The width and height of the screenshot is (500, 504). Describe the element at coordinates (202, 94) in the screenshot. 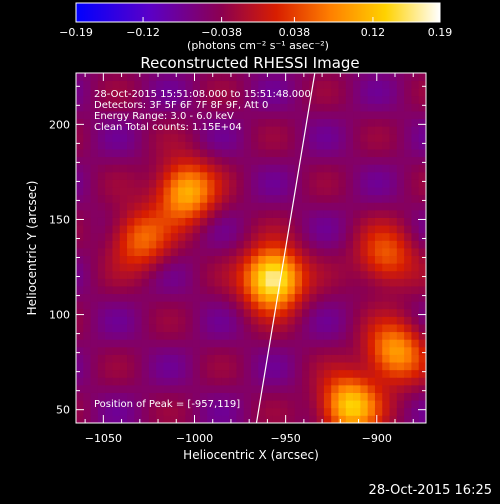

I see `annotation-time: 28-Oct-2015 15:51:08.000 to 15:51:48.000` at that location.